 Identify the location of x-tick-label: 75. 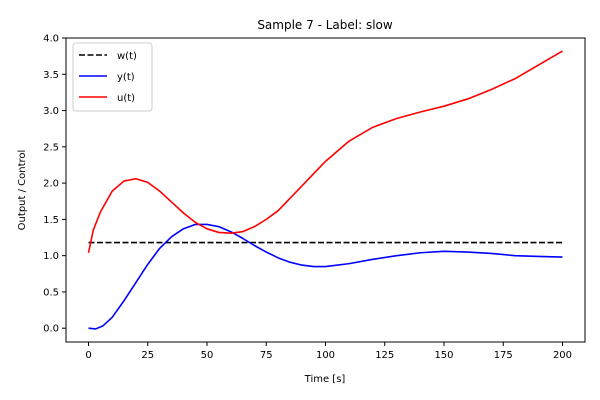
(266, 355).